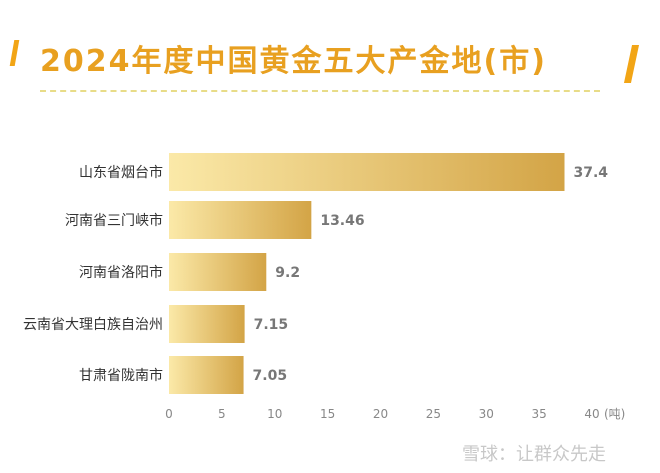 This screenshot has height=473, width=660. Describe the element at coordinates (121, 272) in the screenshot. I see `category-label: 河南省洛阳市` at that location.